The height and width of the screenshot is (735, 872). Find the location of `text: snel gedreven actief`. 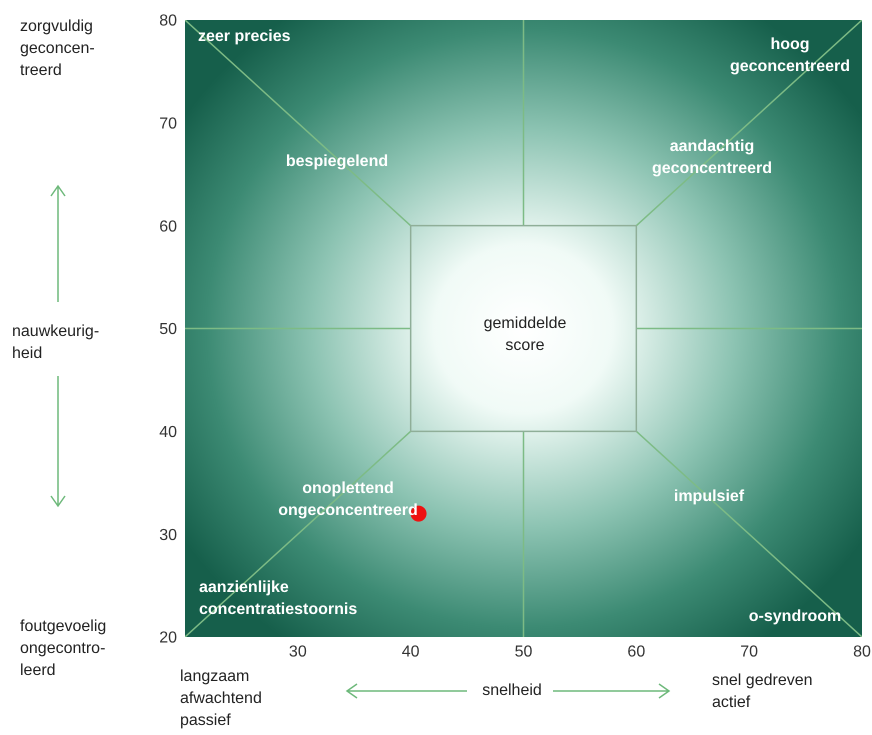

text: snel gedreven actief is located at coordinates (762, 692).